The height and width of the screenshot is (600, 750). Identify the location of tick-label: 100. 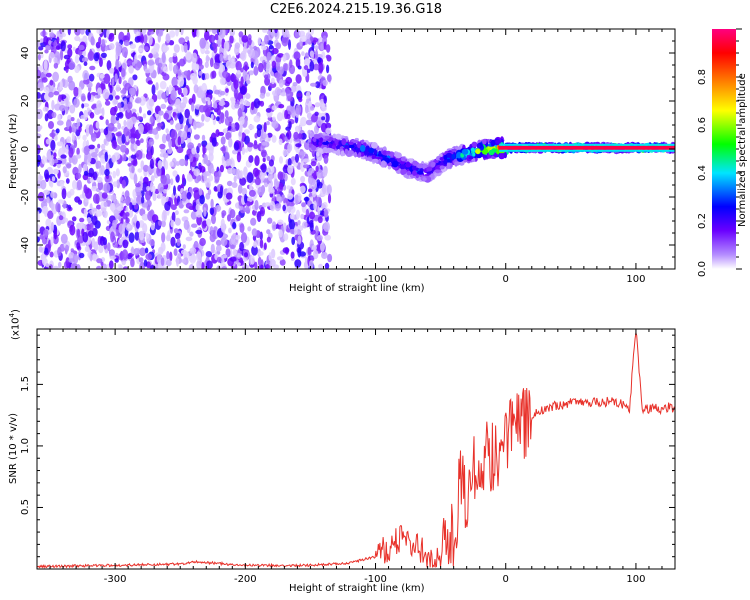
(636, 579).